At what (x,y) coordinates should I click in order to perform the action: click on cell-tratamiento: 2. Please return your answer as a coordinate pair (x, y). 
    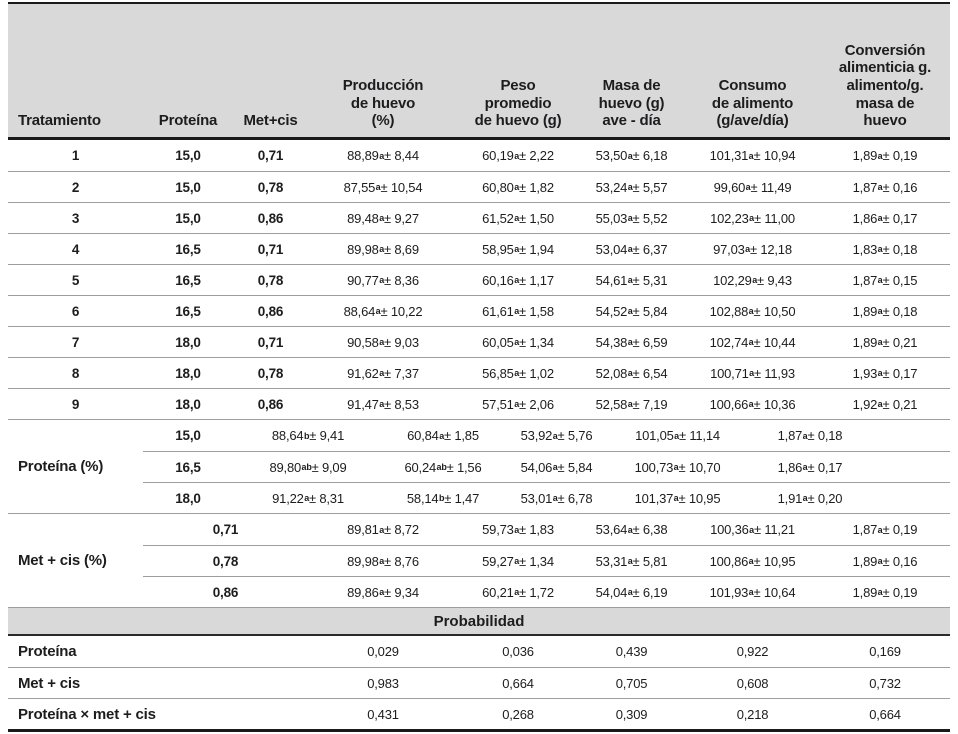
    Looking at the image, I should click on (75, 187).